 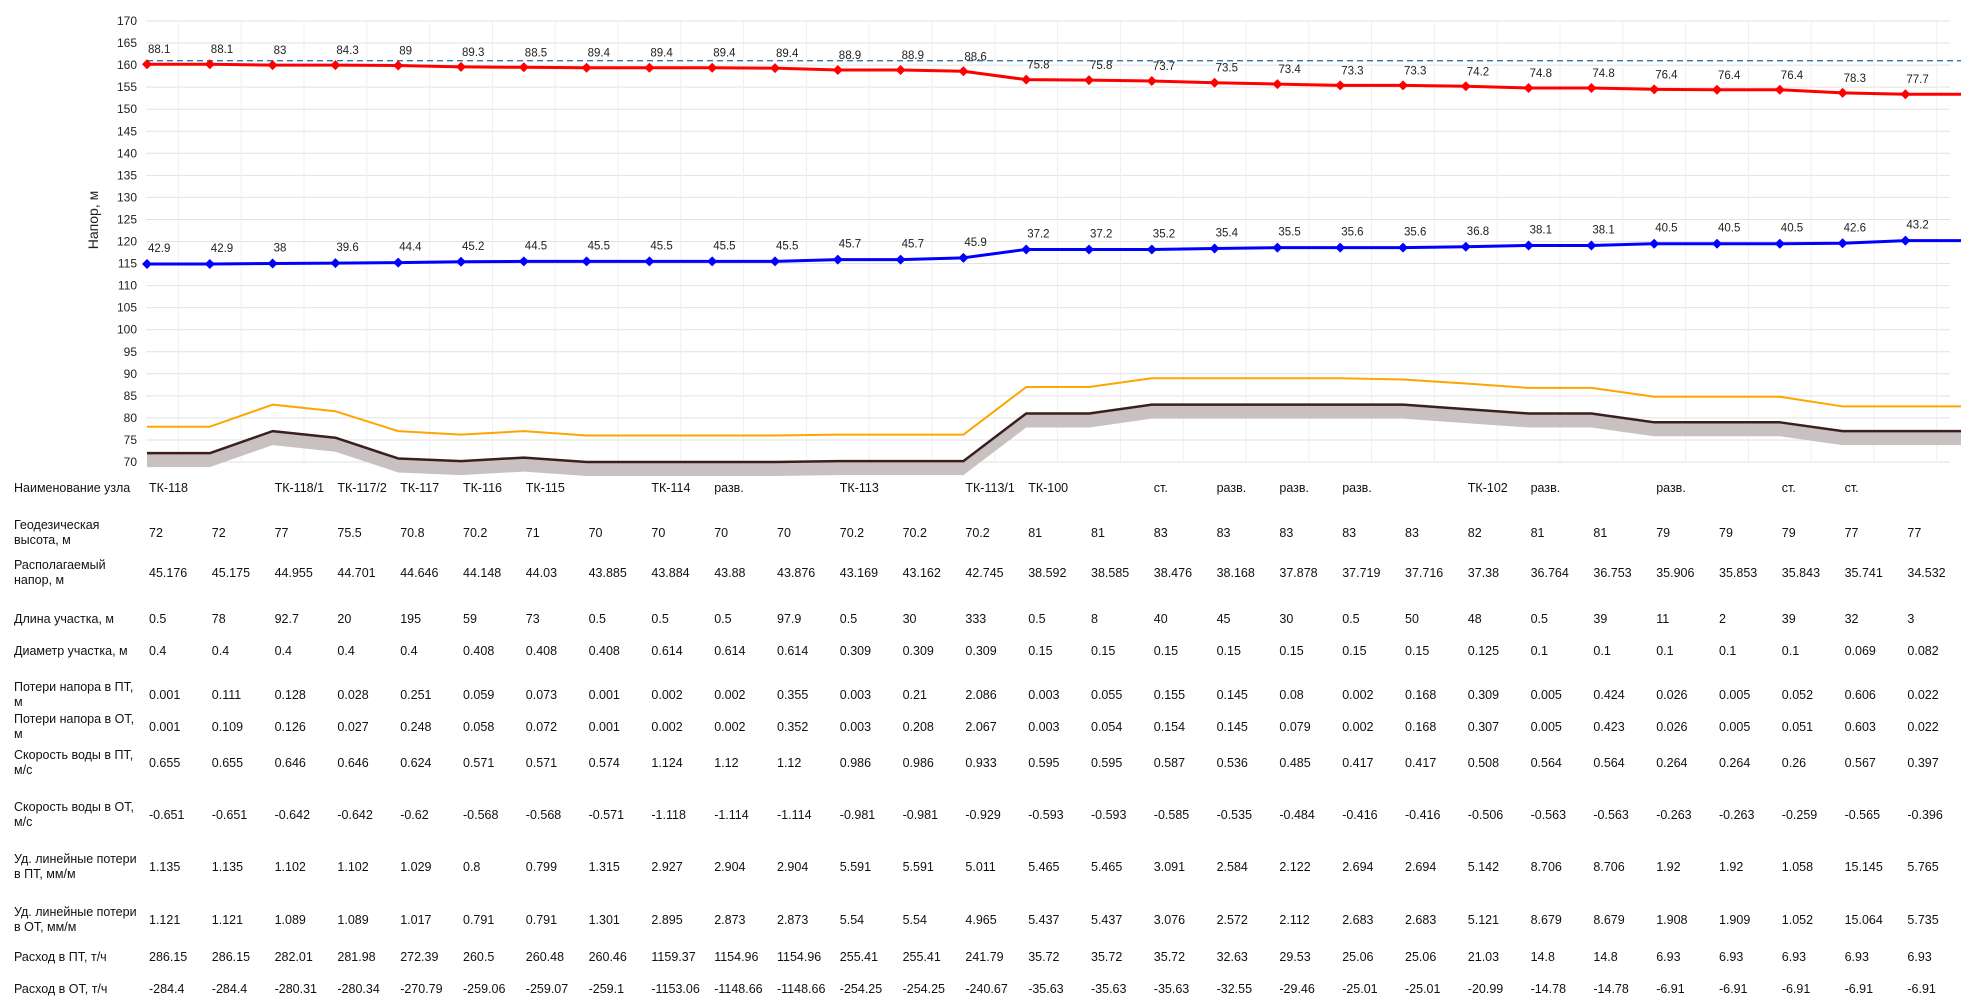 What do you see at coordinates (1671, 488) in the screenshot?
I see `table-cell: разв.` at bounding box center [1671, 488].